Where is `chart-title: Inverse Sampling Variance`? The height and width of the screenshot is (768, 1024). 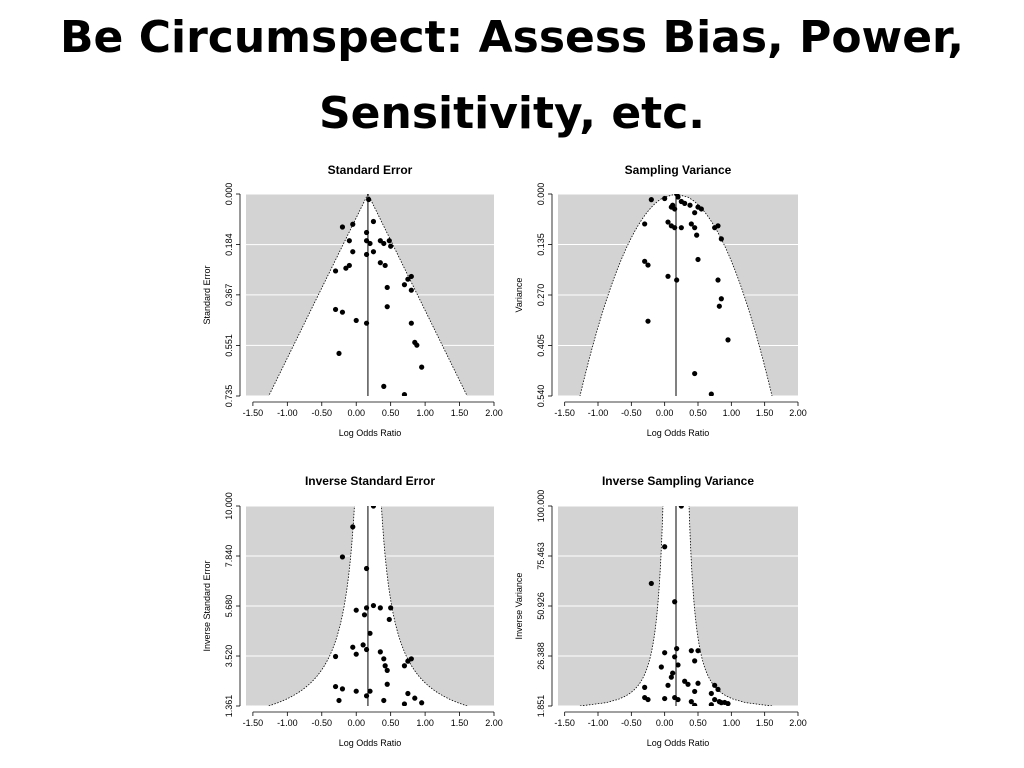 chart-title: Inverse Sampling Variance is located at coordinates (678, 481).